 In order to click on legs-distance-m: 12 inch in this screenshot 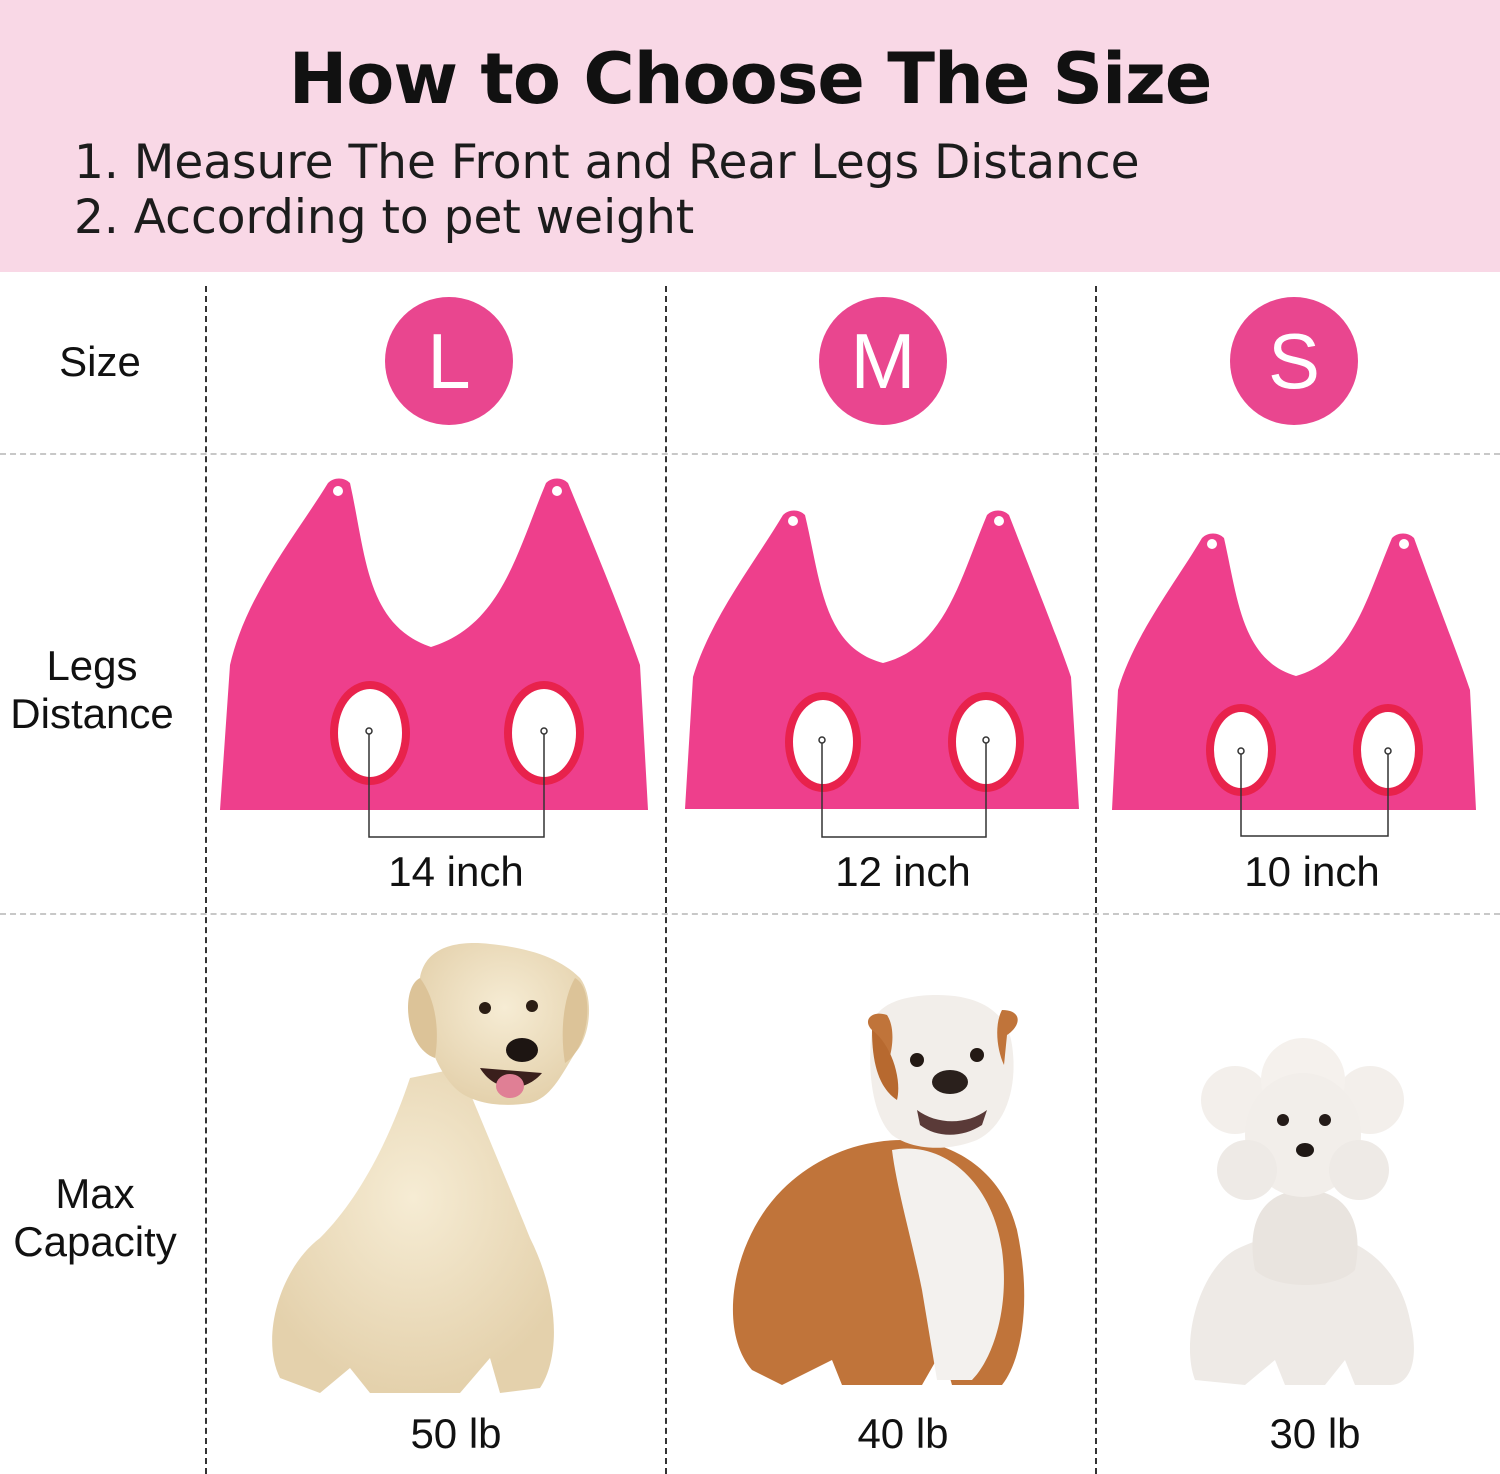, I will do `click(903, 871)`.